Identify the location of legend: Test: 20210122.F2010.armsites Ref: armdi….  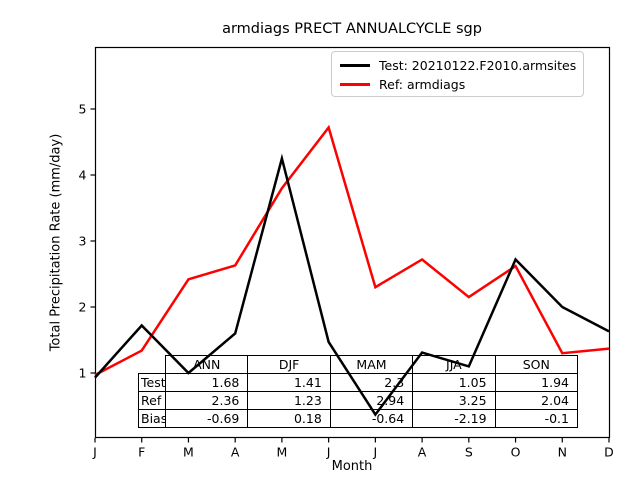
(457, 74).